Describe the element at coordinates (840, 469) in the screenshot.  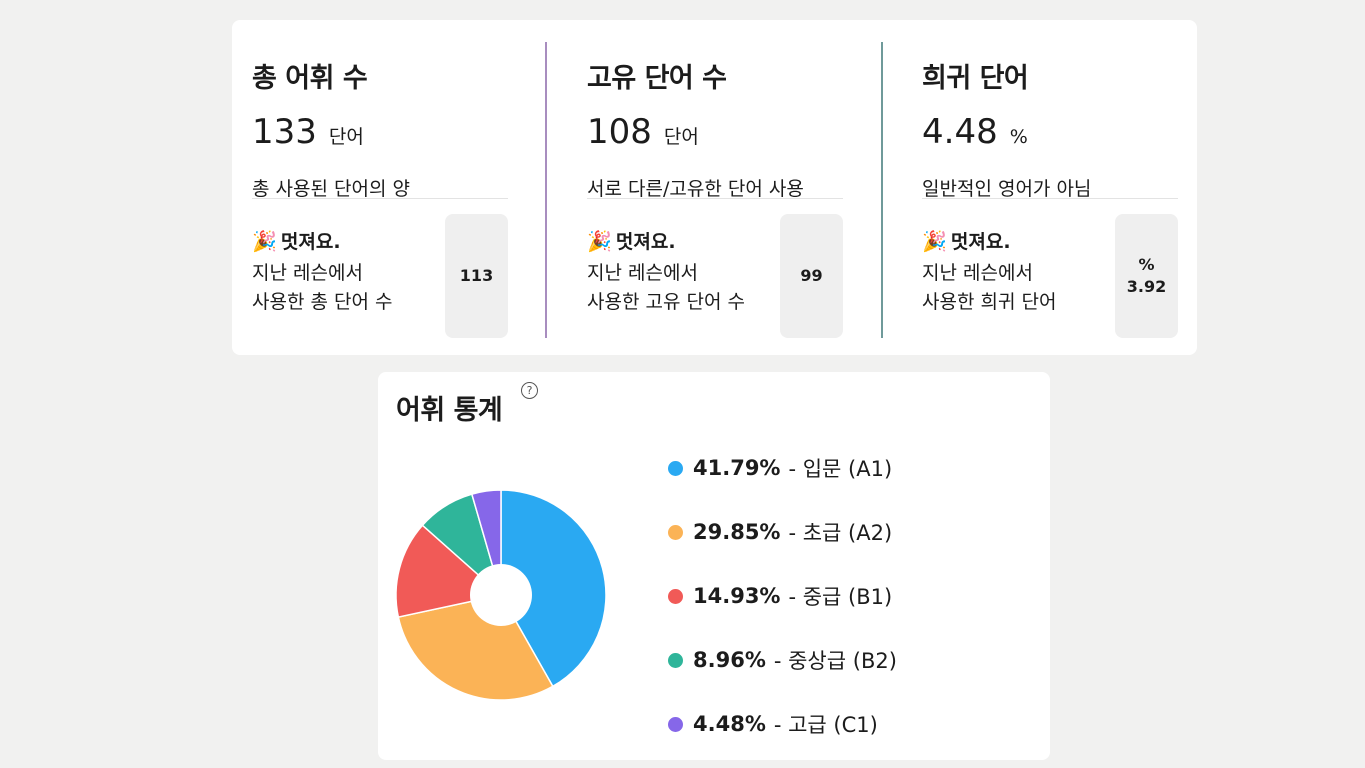
I see `legend-label: - 입문 (A1)` at that location.